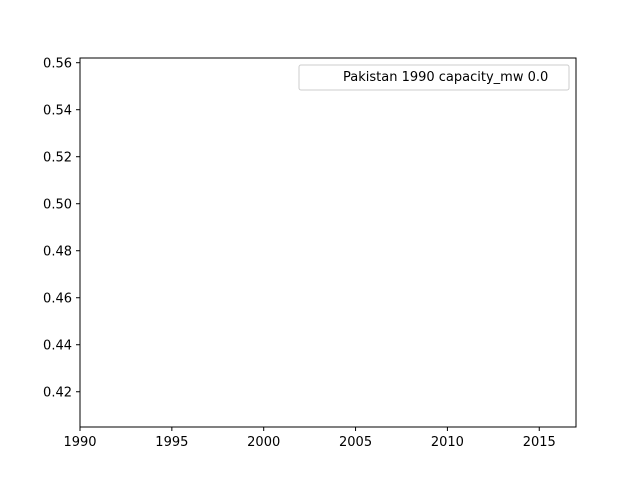  Describe the element at coordinates (57, 393) in the screenshot. I see `y-tick-label: 0.42` at that location.